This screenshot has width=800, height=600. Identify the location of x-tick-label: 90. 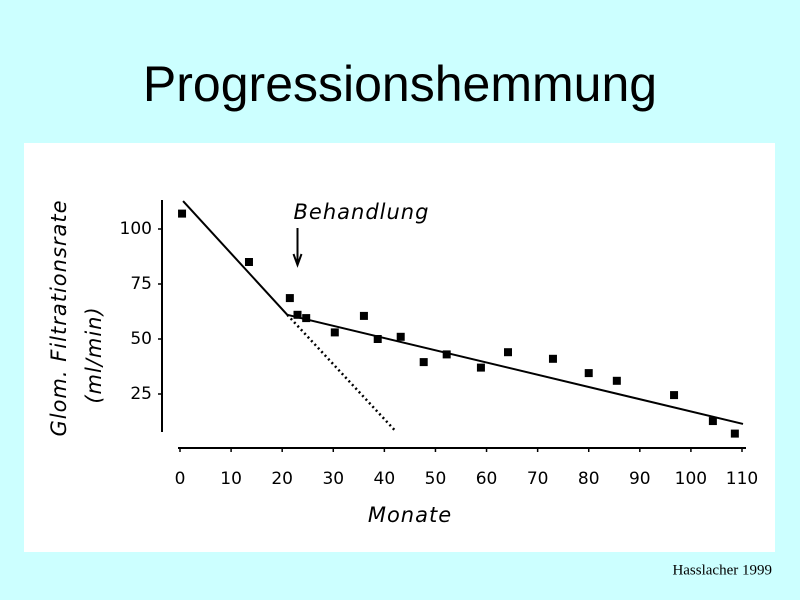
(640, 479).